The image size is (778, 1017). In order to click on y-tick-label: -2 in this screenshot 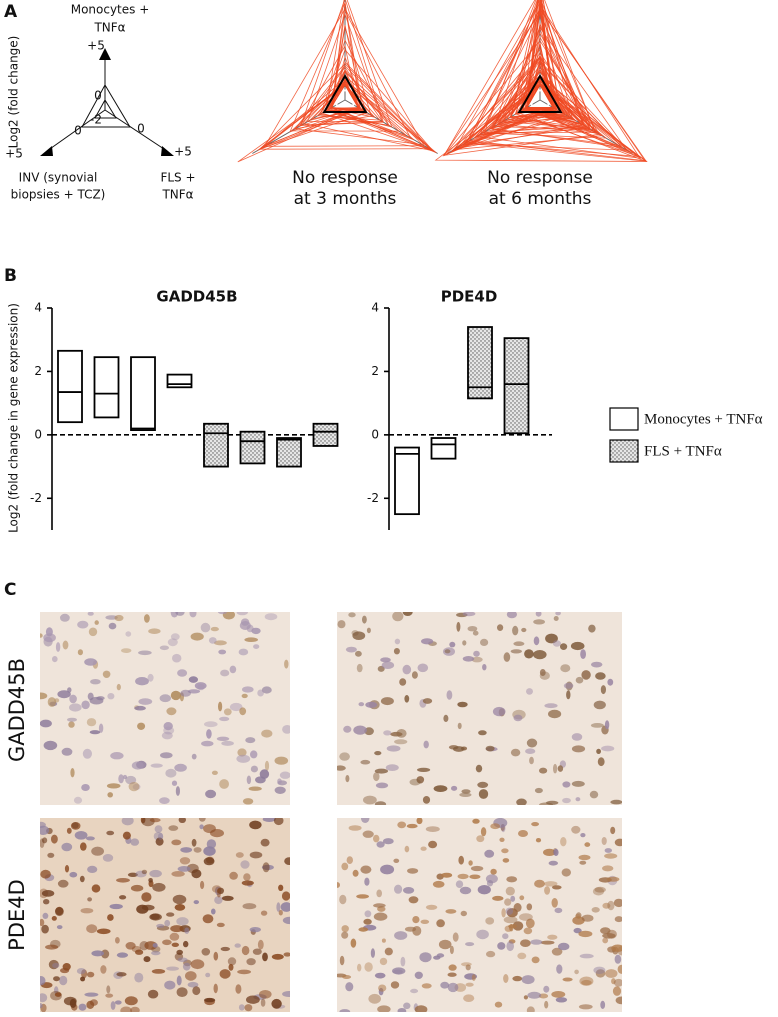, I will do `click(373, 498)`.